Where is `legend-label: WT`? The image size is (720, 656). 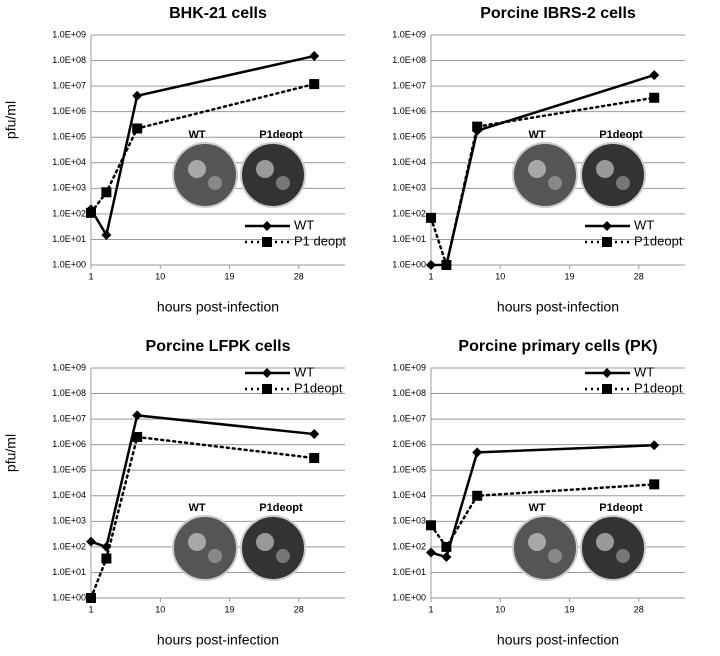
legend-label: WT is located at coordinates (644, 371).